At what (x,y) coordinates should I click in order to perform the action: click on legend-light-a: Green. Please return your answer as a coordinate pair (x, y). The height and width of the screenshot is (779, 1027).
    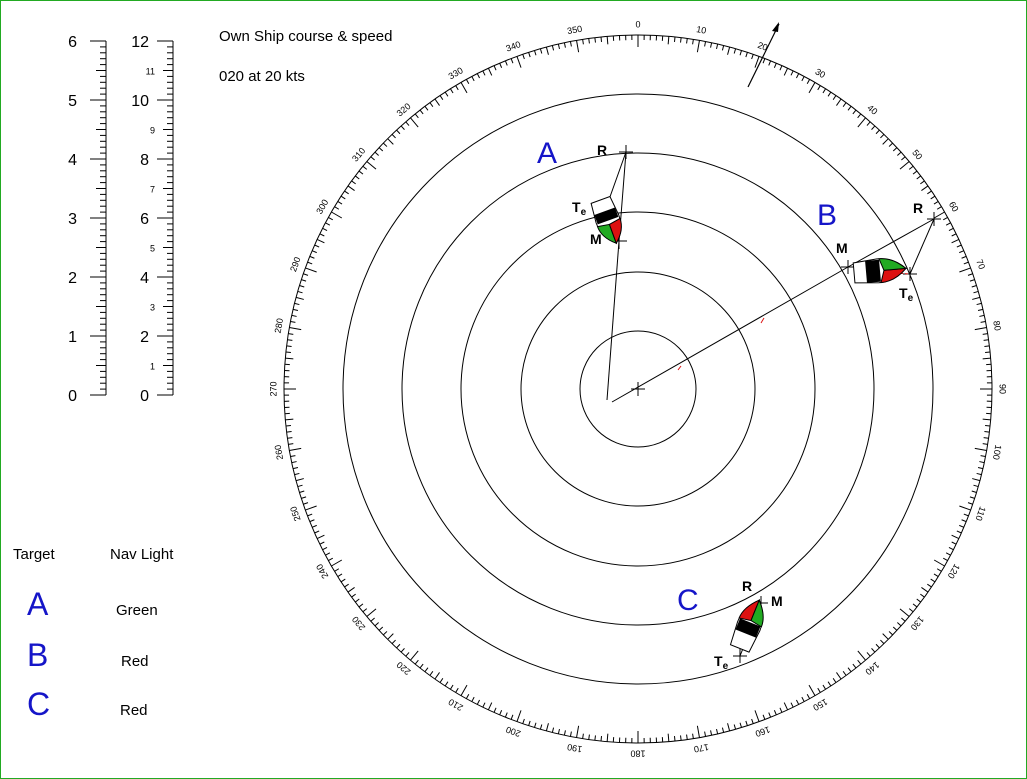
    Looking at the image, I should click on (137, 610).